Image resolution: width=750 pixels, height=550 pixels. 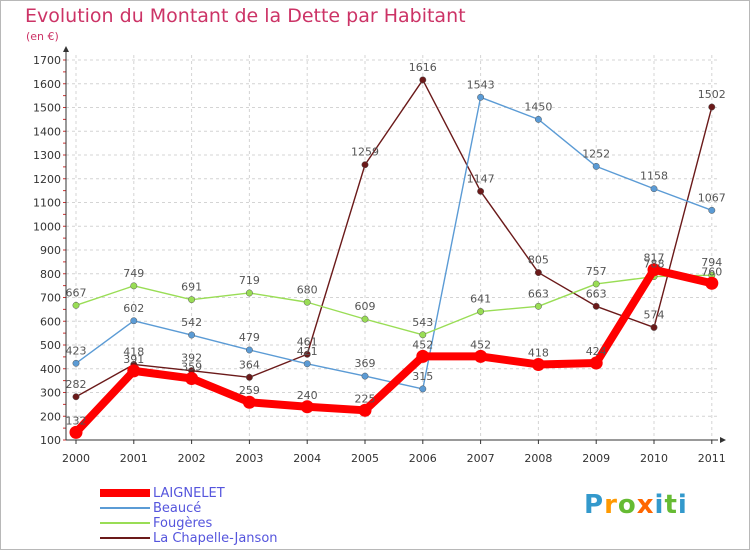 What do you see at coordinates (50, 321) in the screenshot?
I see `y-tick-label: 600` at bounding box center [50, 321].